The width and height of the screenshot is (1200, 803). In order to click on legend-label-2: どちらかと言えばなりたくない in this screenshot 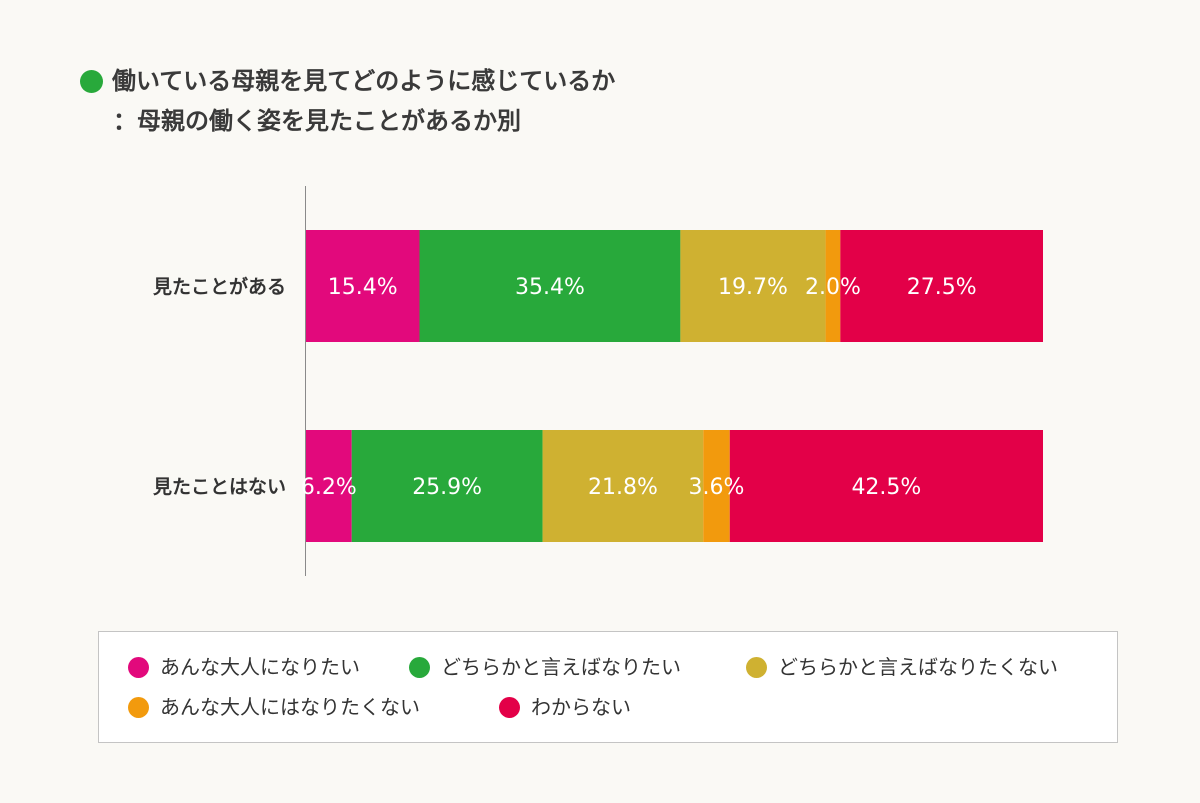, I will do `click(918, 667)`.